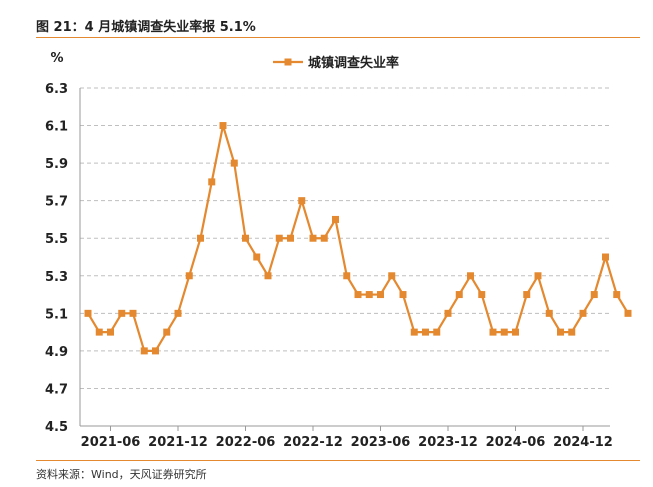 Image resolution: width=653 pixels, height=487 pixels. What do you see at coordinates (56, 164) in the screenshot?
I see `y-tick-label: 5.9` at bounding box center [56, 164].